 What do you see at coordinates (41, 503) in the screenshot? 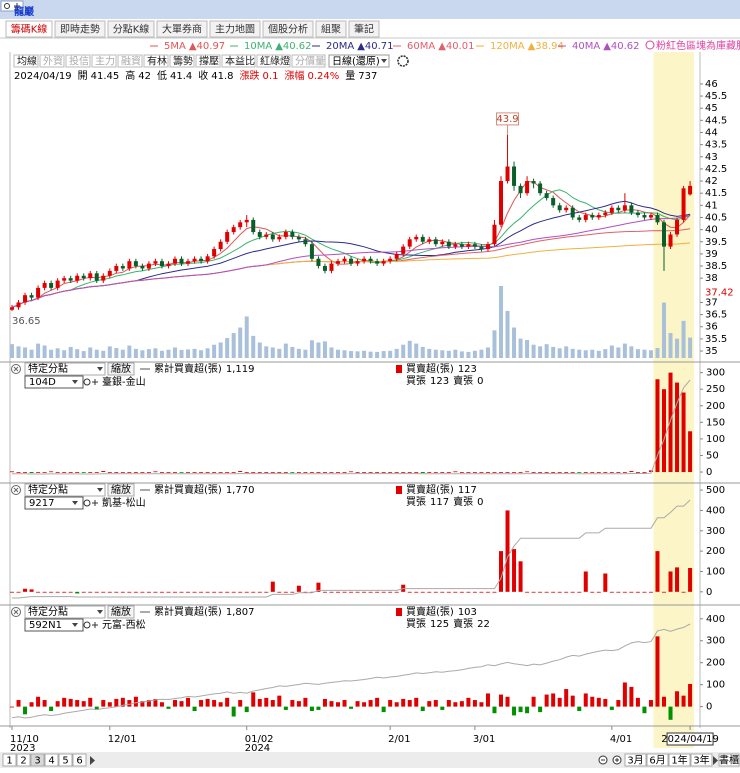
I see `broker-code: 9217` at bounding box center [41, 503].